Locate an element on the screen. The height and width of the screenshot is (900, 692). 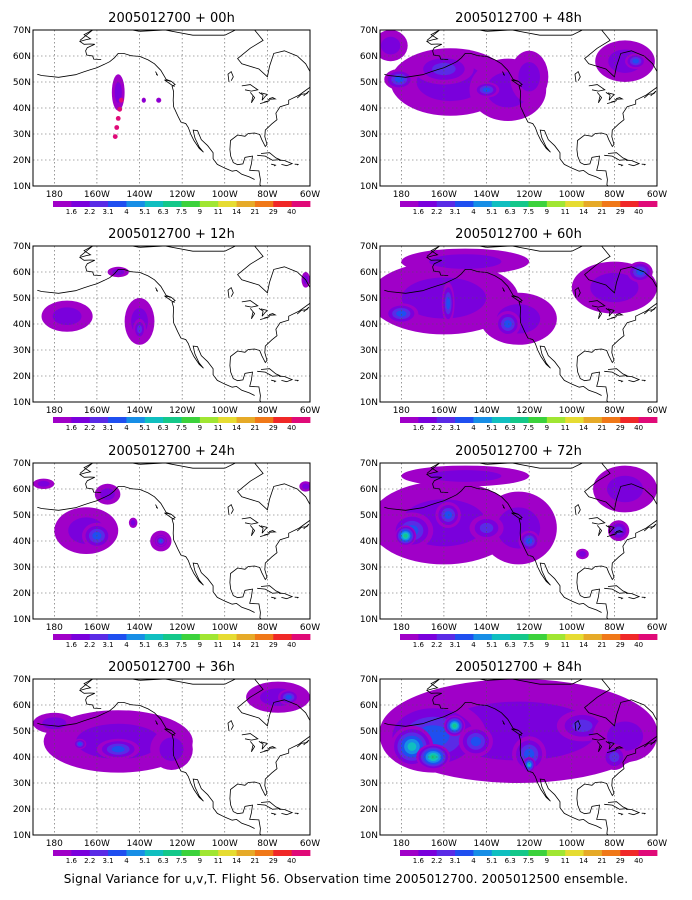
colorbar-label: 9 is located at coordinates (200, 861).